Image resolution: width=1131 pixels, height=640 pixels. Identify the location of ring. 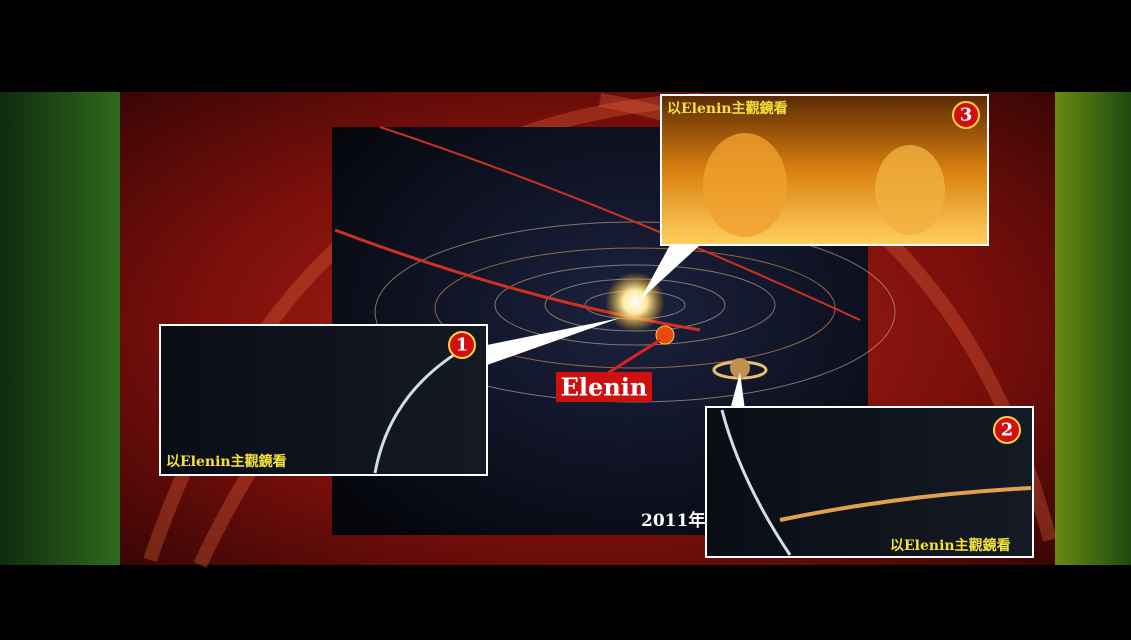
(905, 504).